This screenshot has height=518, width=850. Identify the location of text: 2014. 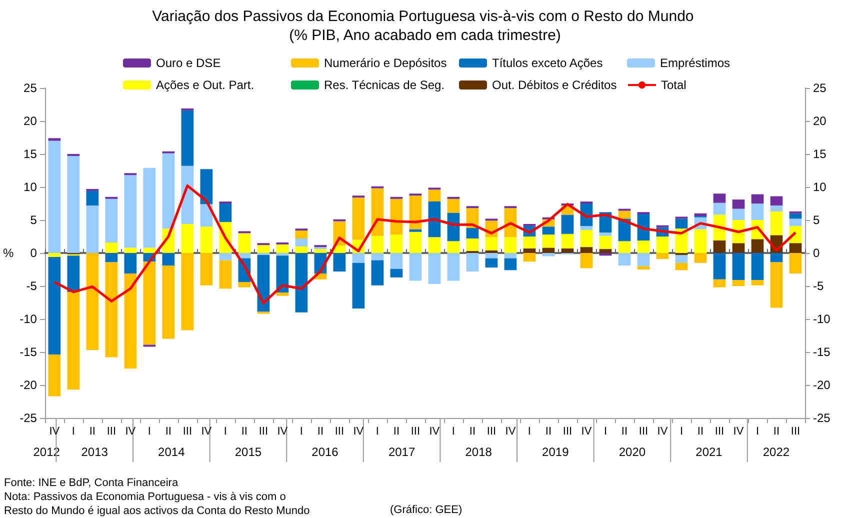
(172, 452).